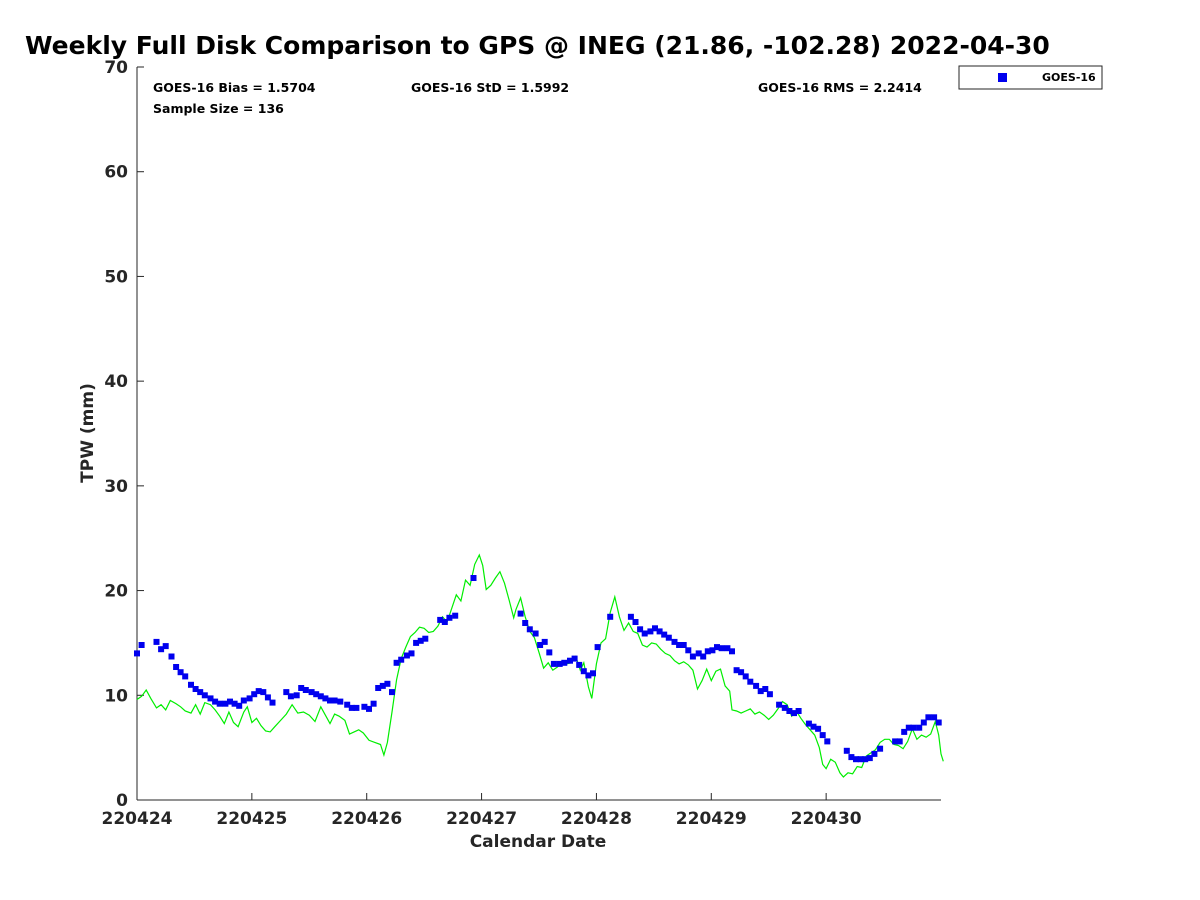 This screenshot has width=1200, height=900. What do you see at coordinates (116, 487) in the screenshot?
I see `y-tick-label: 30` at bounding box center [116, 487].